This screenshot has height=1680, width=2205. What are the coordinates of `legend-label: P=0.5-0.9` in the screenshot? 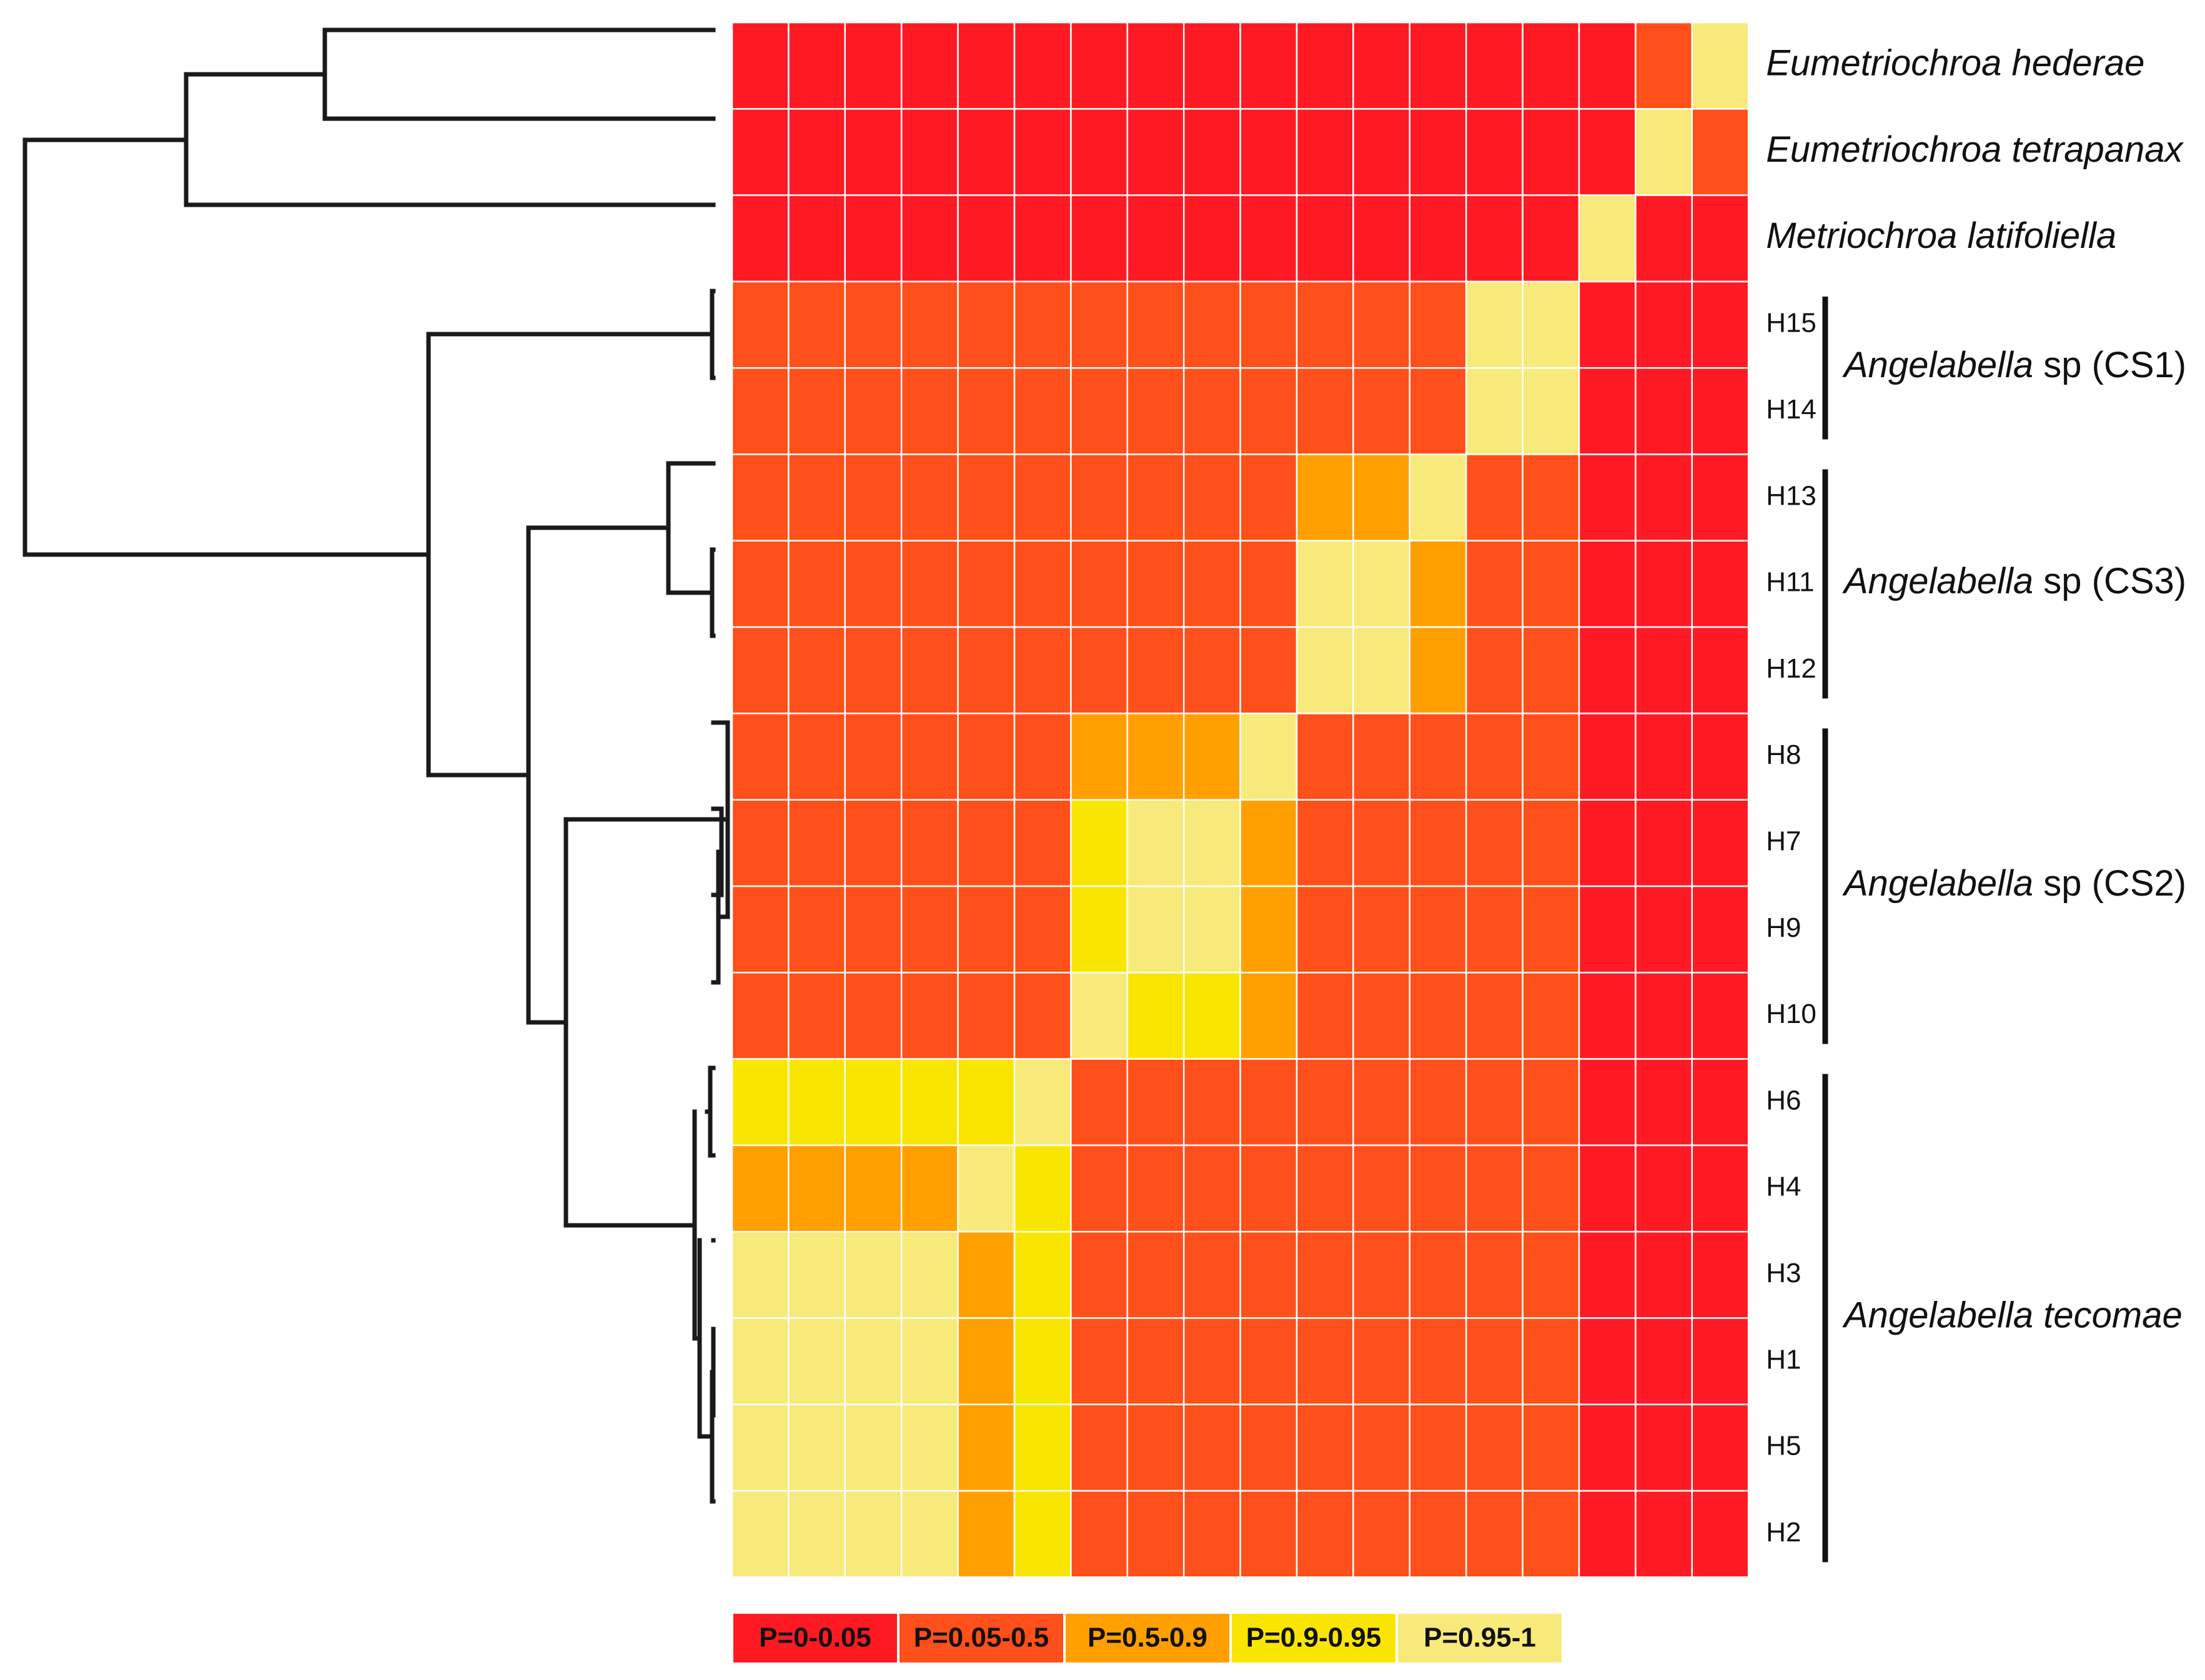 It's located at (1147, 1638).